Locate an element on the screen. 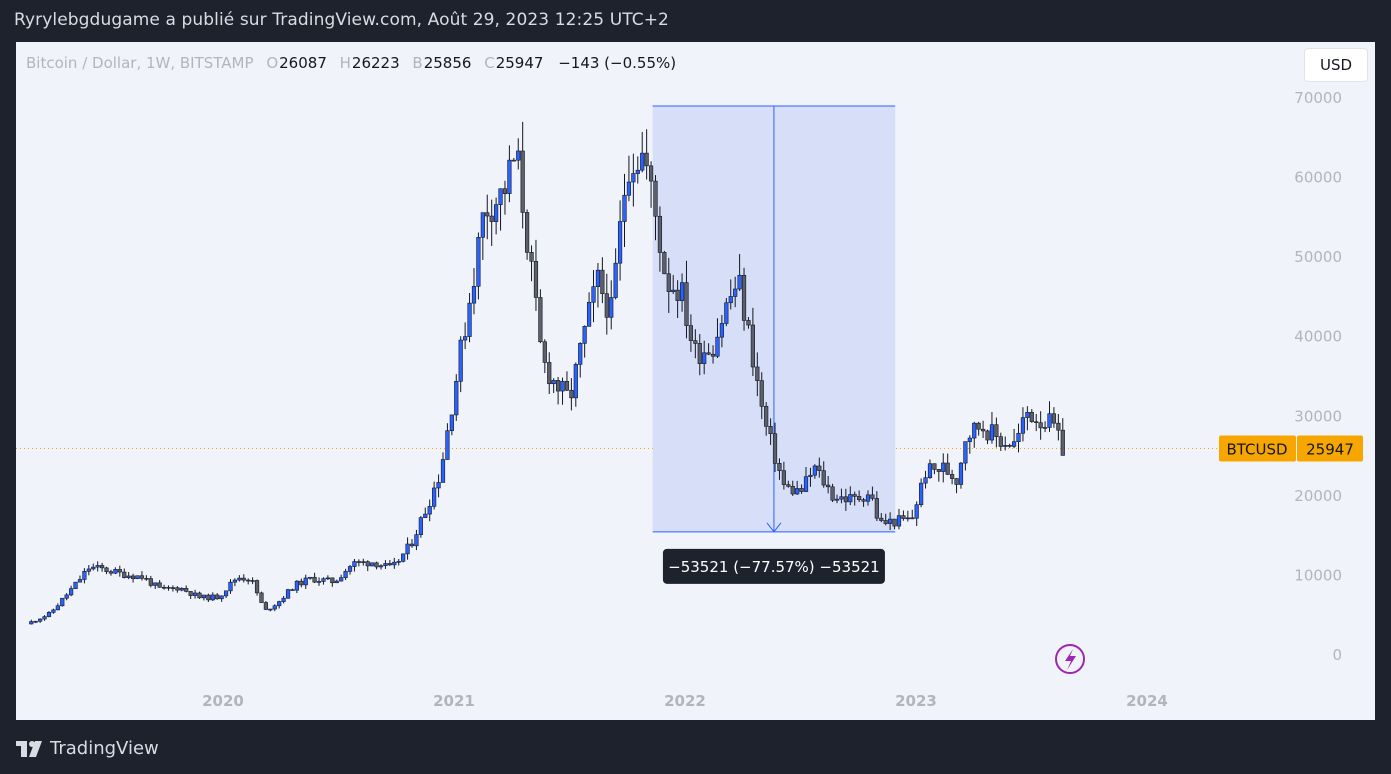  x-tick-label: 2021 is located at coordinates (454, 701).